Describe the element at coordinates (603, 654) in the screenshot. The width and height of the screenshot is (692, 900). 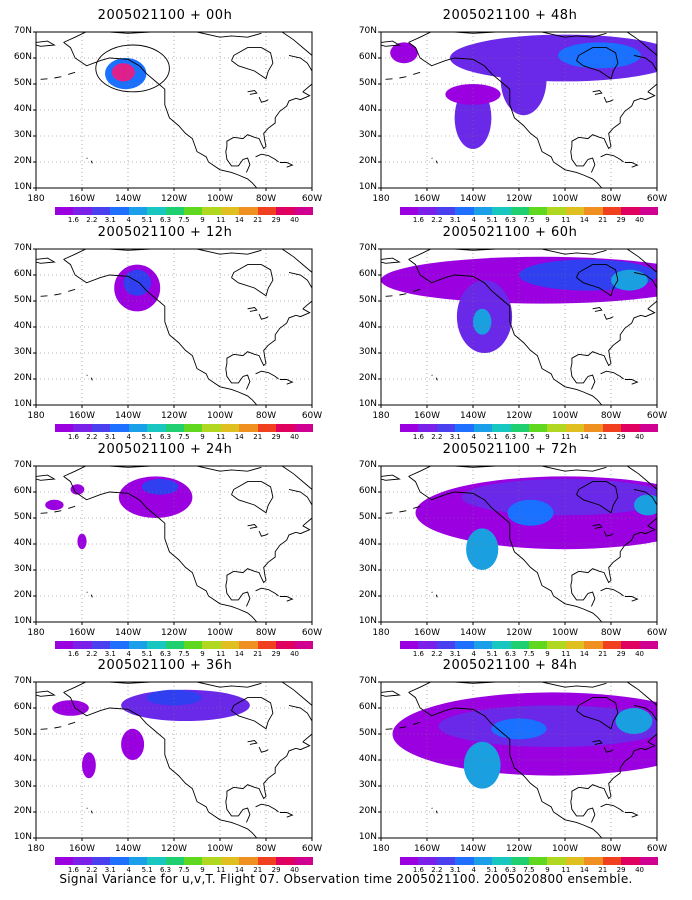
I see `colorbar-label: 21` at that location.